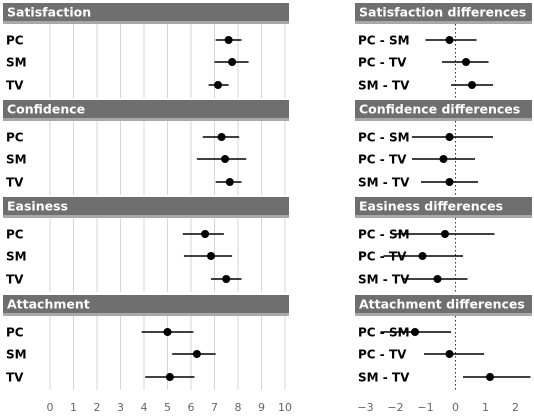 The image size is (534, 416). I want to click on panel-title: Satisfaction differences, so click(442, 12).